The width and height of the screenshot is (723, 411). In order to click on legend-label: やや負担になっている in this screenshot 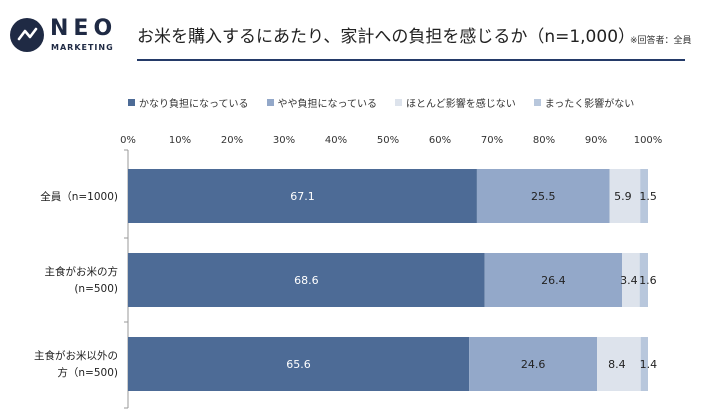, I will do `click(327, 104)`.